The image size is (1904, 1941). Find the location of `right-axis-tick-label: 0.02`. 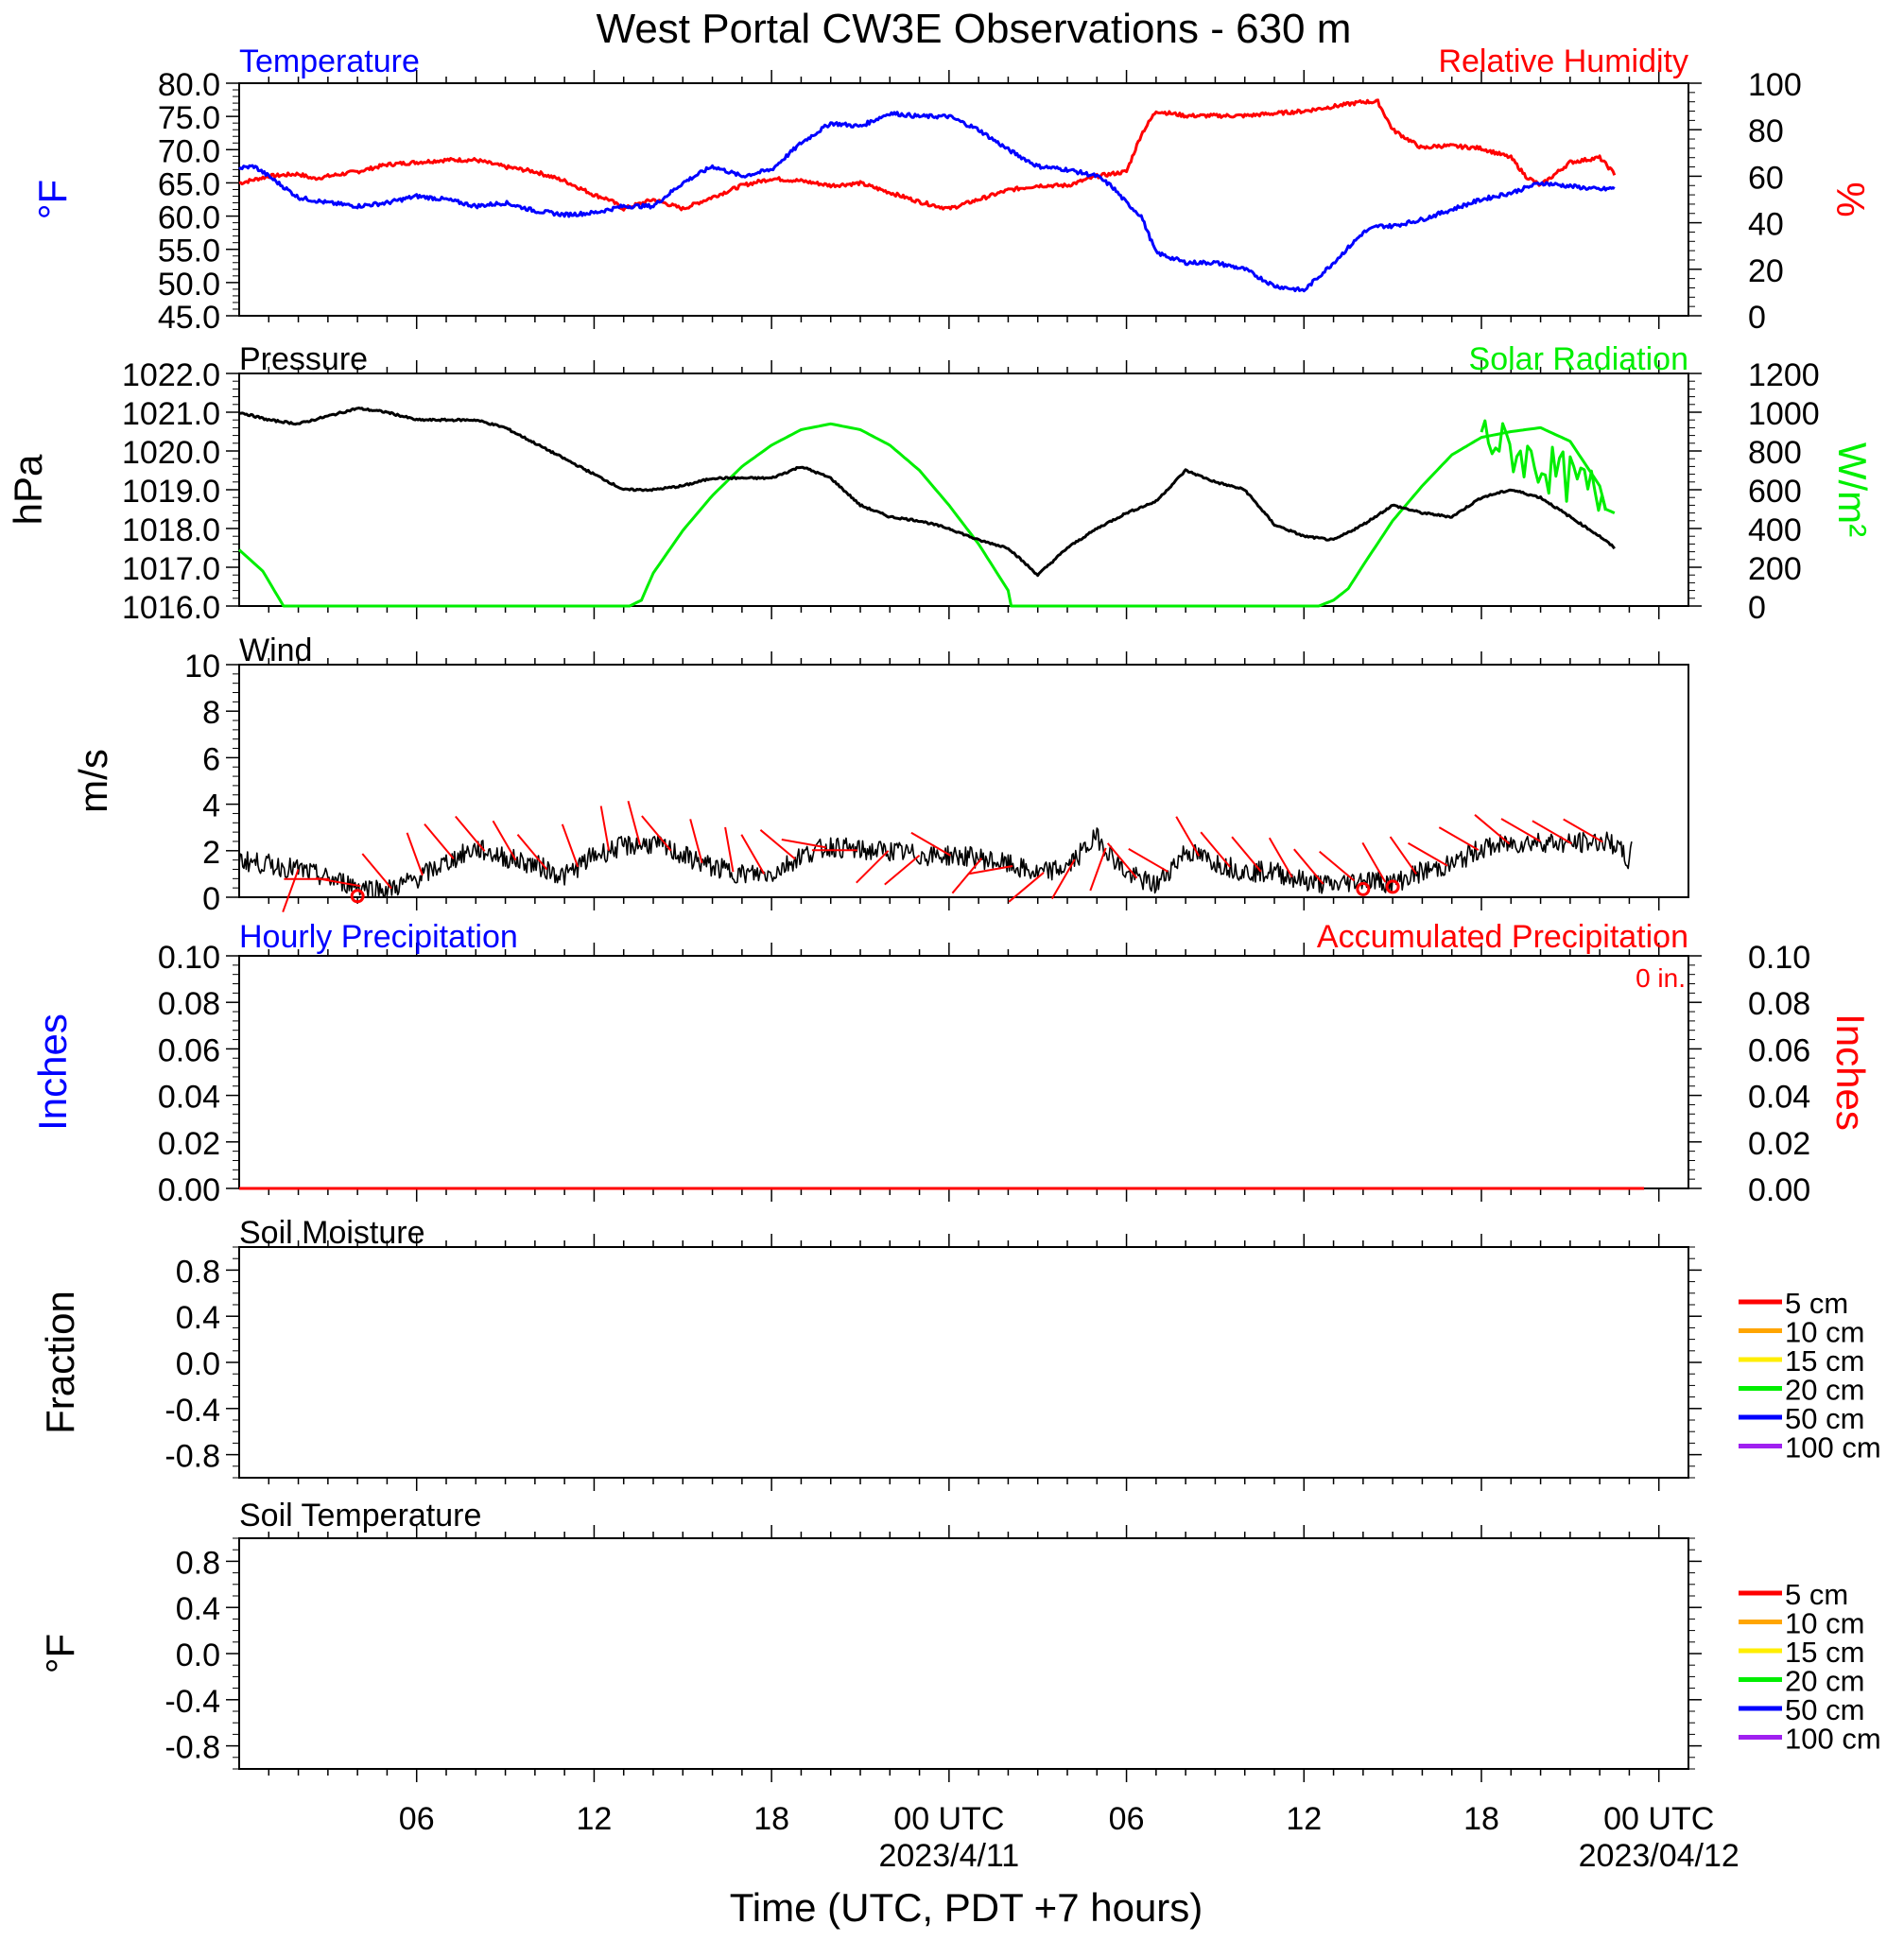

right-axis-tick-label: 0.02 is located at coordinates (1779, 1144).